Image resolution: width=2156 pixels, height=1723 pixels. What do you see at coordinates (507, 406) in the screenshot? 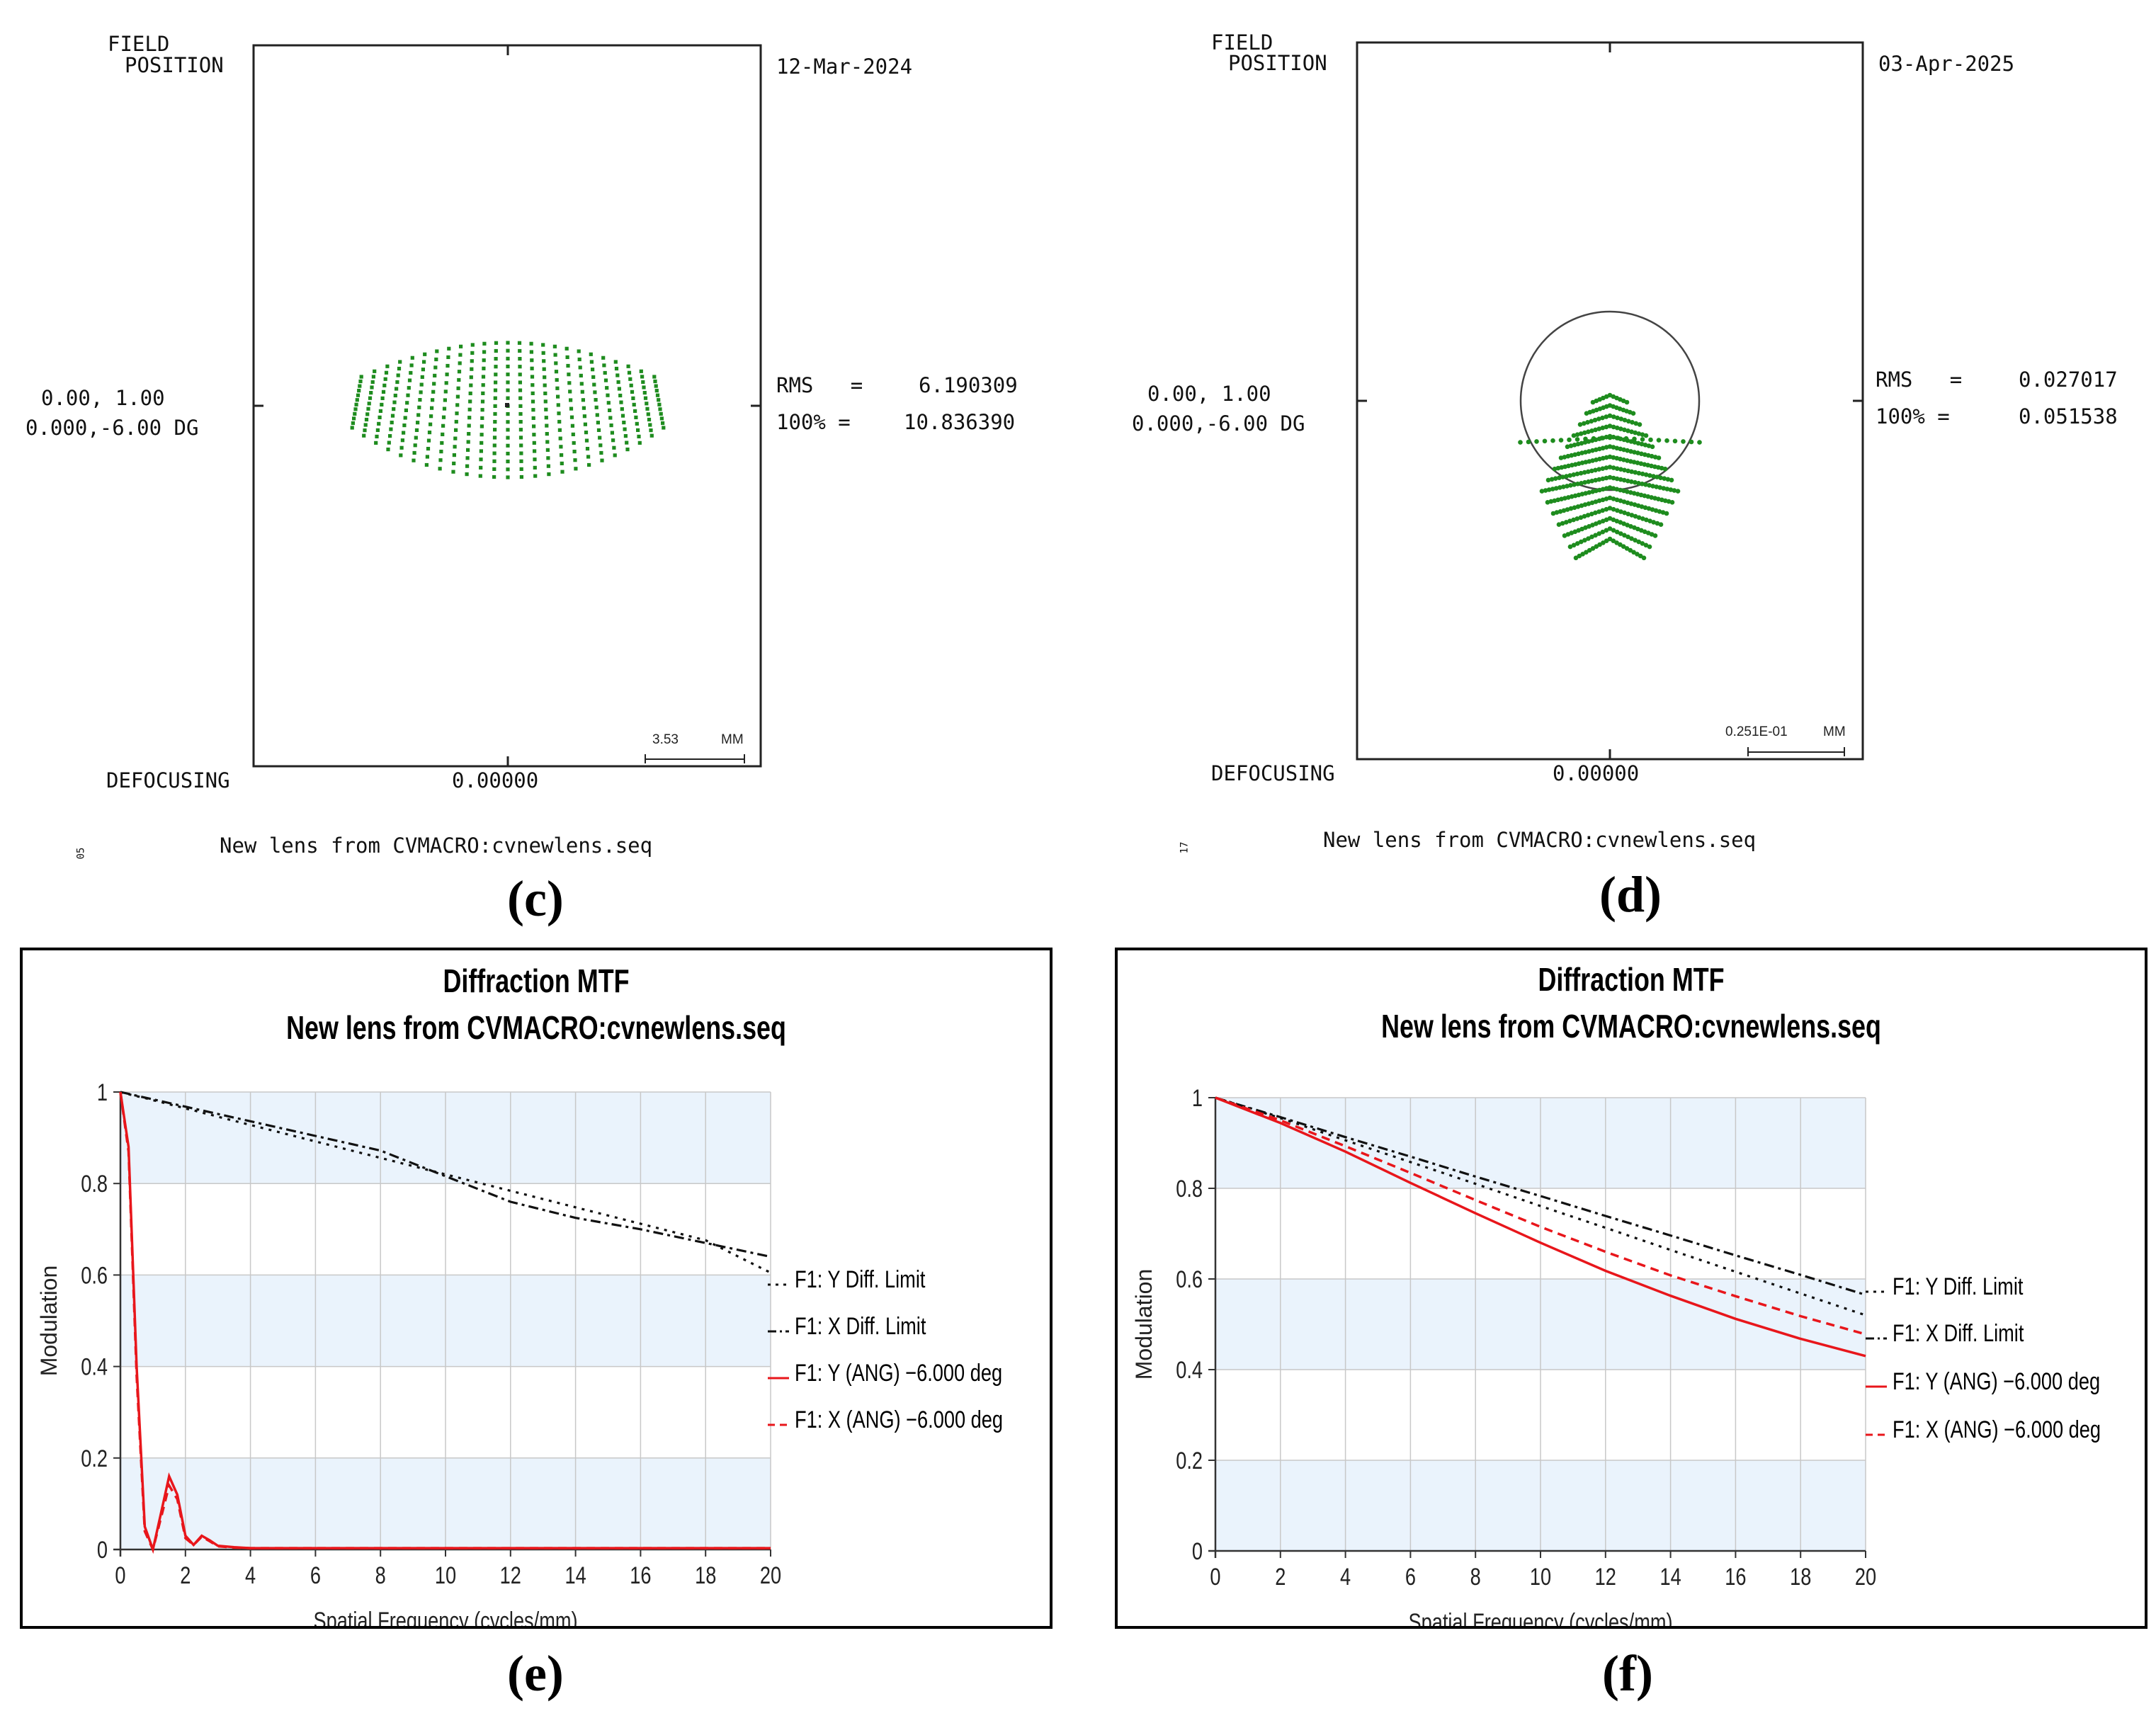
I see `spot-diagram-c: 3.53 MM` at bounding box center [507, 406].